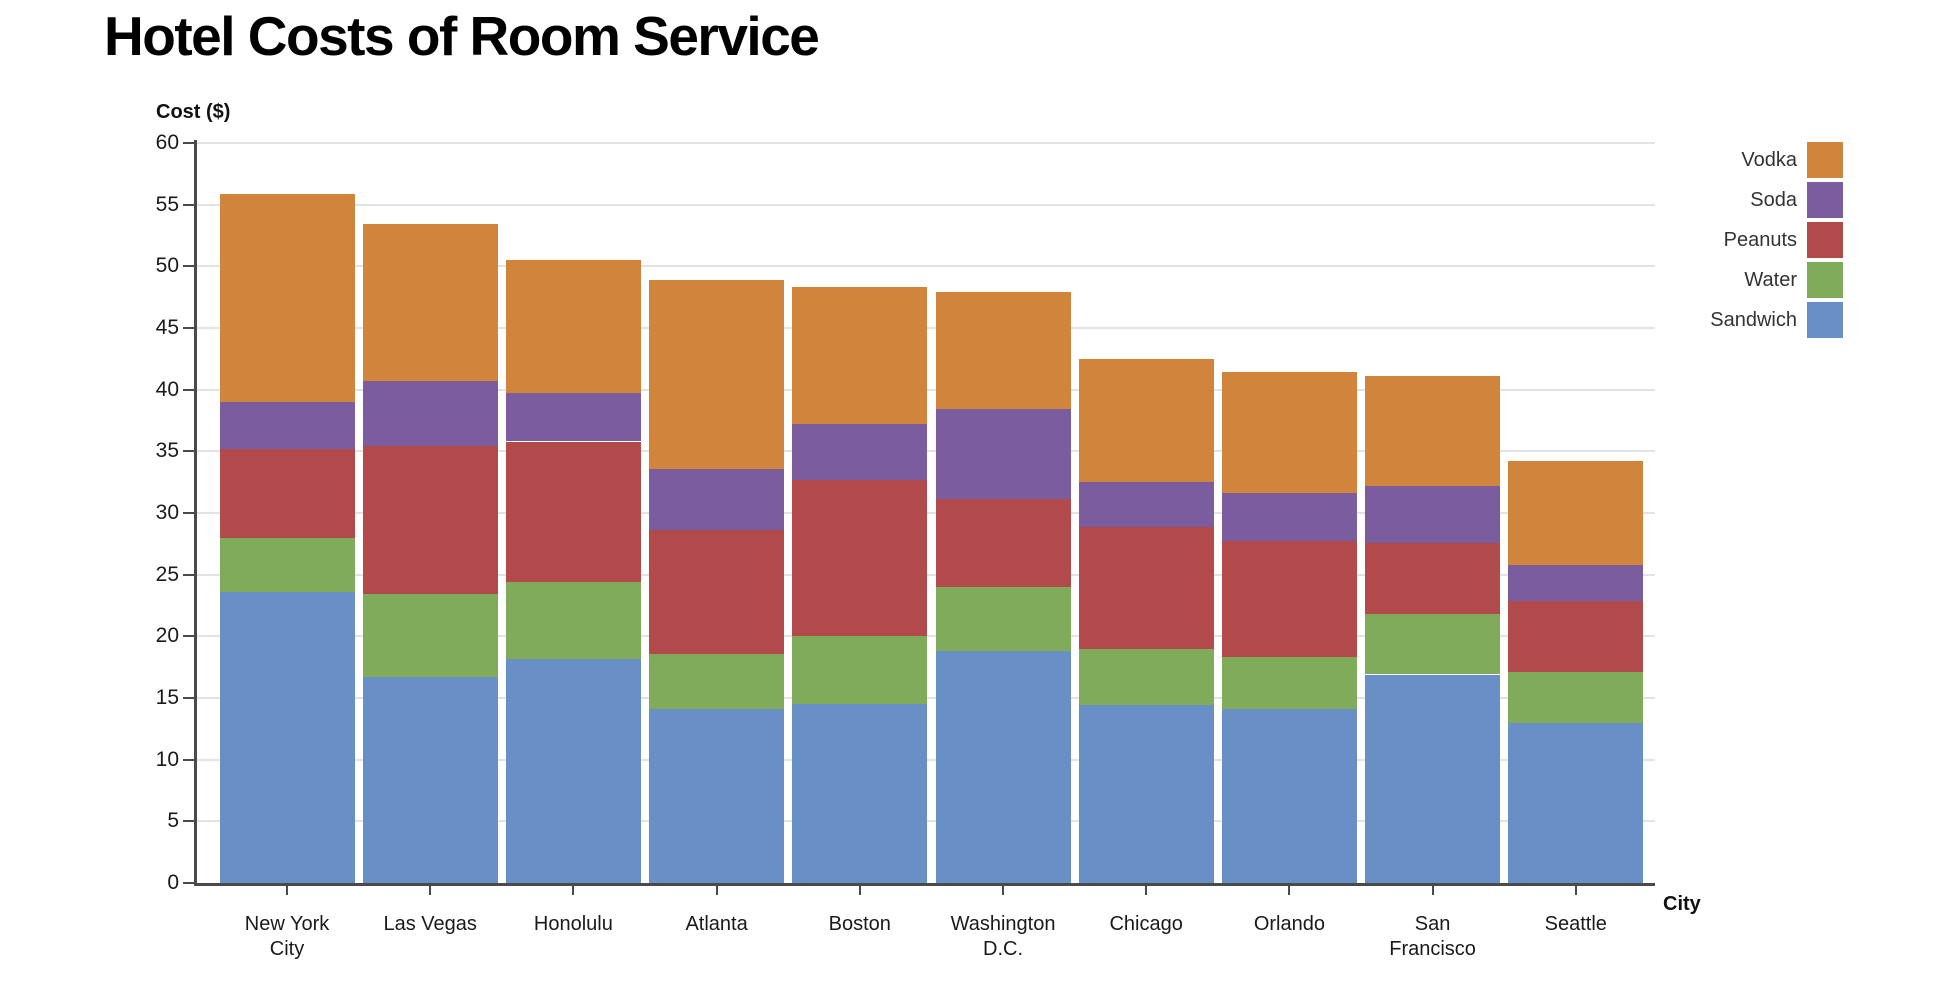 This screenshot has height=986, width=1956. What do you see at coordinates (287, 936) in the screenshot?
I see `x-tick-label: New York City` at bounding box center [287, 936].